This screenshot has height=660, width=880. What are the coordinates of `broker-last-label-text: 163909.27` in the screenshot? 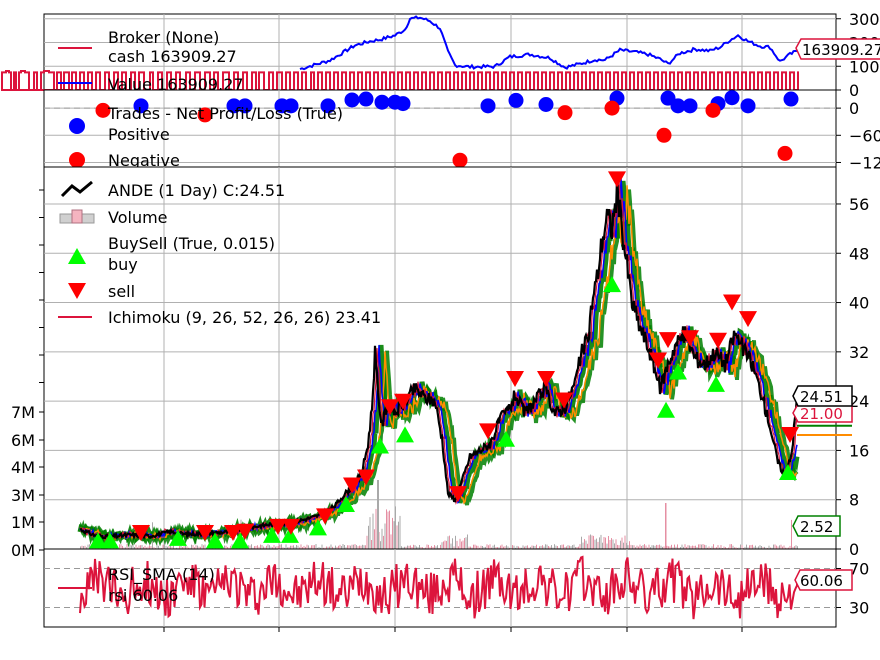 It's located at (841, 50).